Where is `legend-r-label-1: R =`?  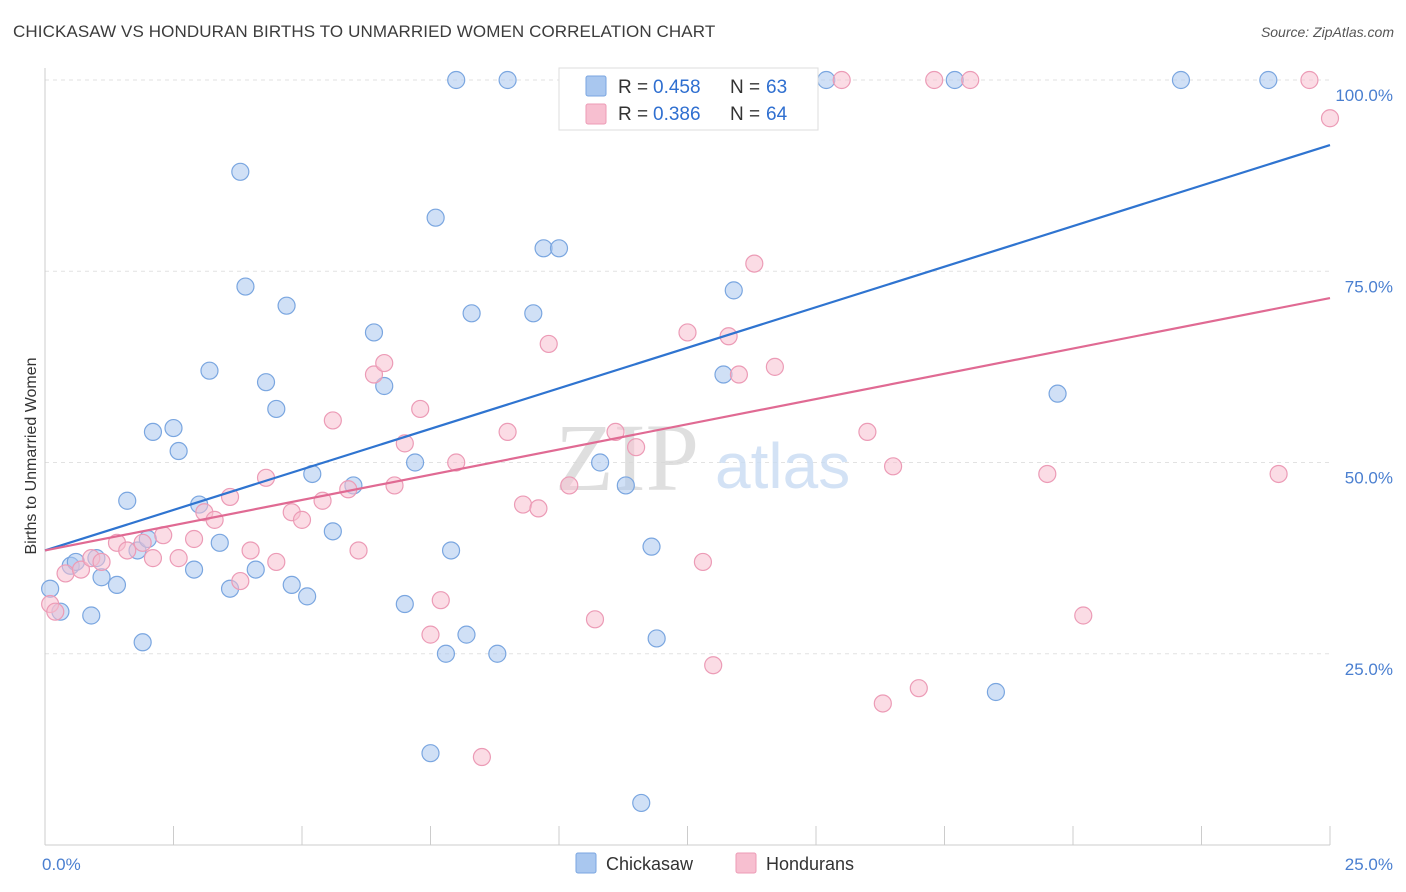
legend-r-label-1: R = is located at coordinates (633, 114).